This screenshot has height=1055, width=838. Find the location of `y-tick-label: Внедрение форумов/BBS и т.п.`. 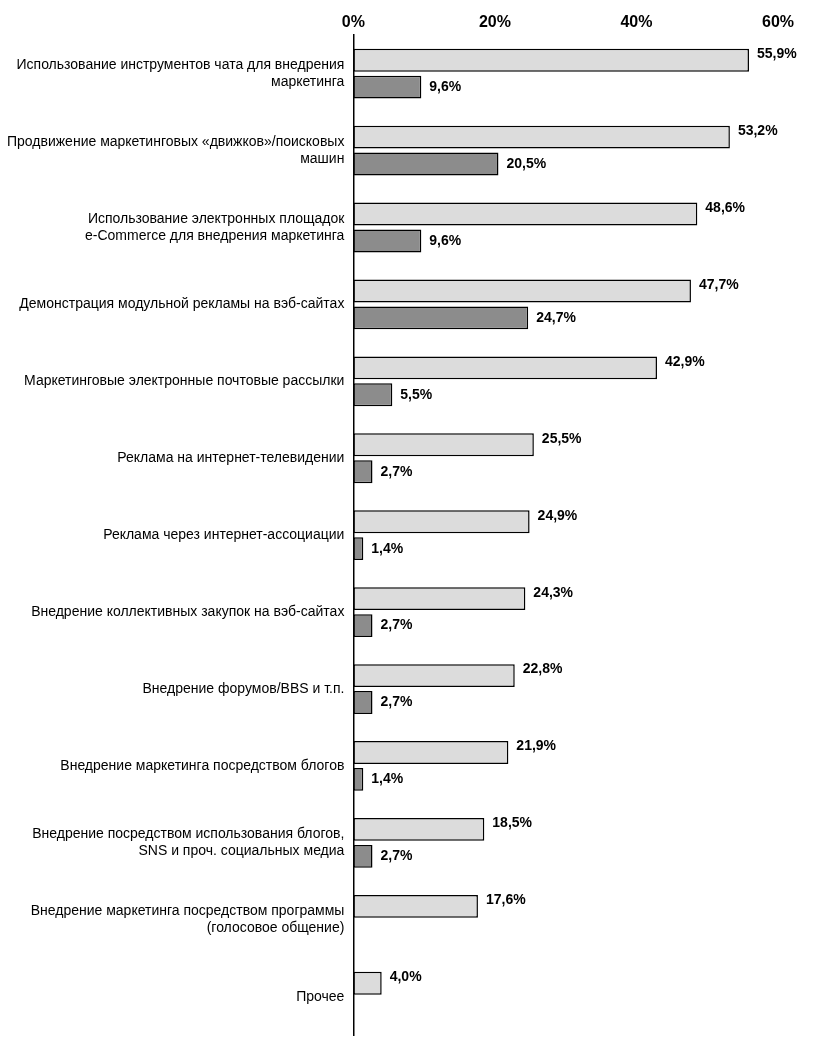

y-tick-label: Внедрение форумов/BBS и т.п. is located at coordinates (243, 687).